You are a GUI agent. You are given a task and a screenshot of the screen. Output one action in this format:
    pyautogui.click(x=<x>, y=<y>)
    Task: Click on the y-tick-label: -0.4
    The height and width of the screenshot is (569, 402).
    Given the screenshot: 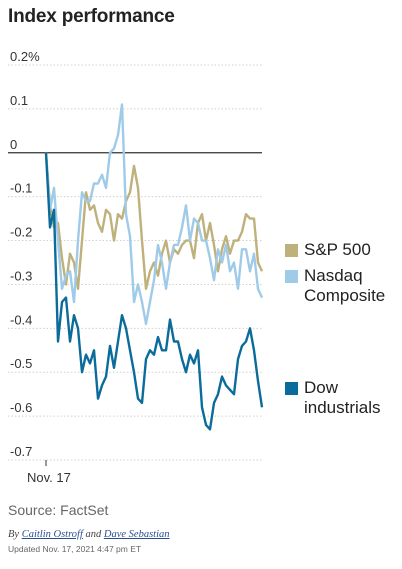 What is the action you would take?
    pyautogui.click(x=21, y=319)
    